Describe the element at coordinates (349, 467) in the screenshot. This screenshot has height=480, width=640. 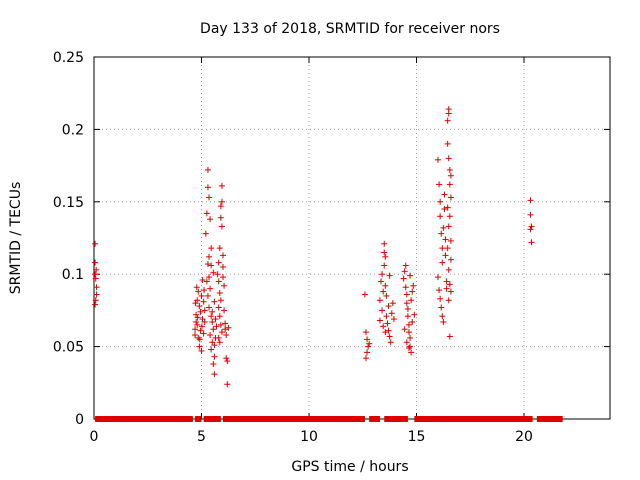
I see `x-axis-label: GPS time / hours` at that location.